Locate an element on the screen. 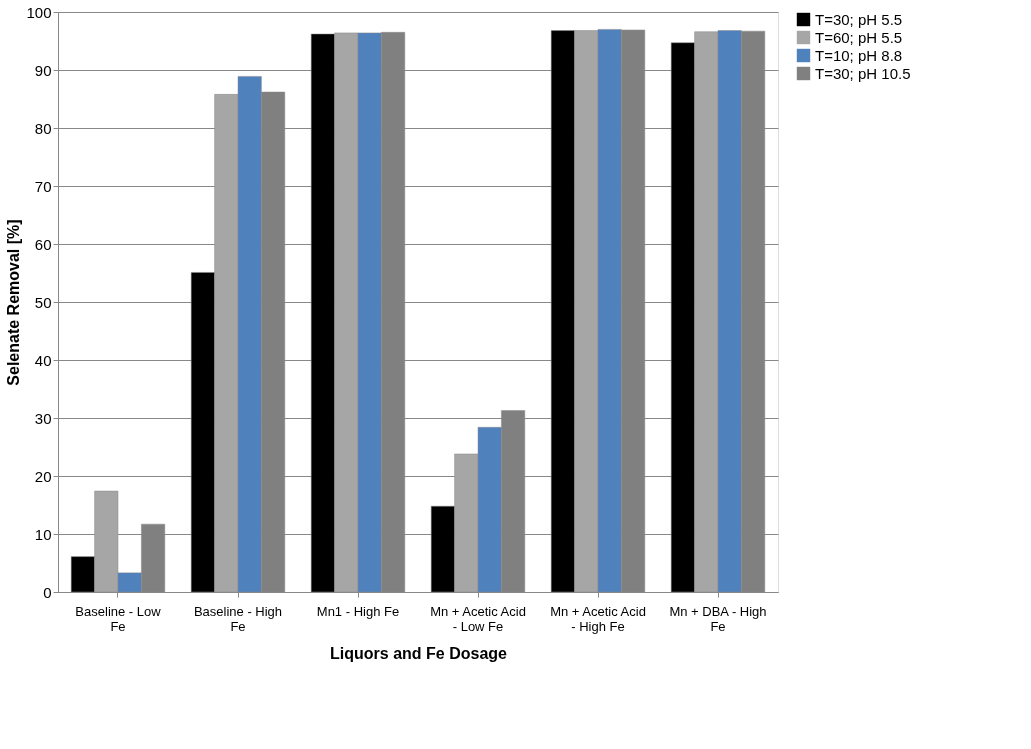  y-tick-label: 70 is located at coordinates (43, 186).